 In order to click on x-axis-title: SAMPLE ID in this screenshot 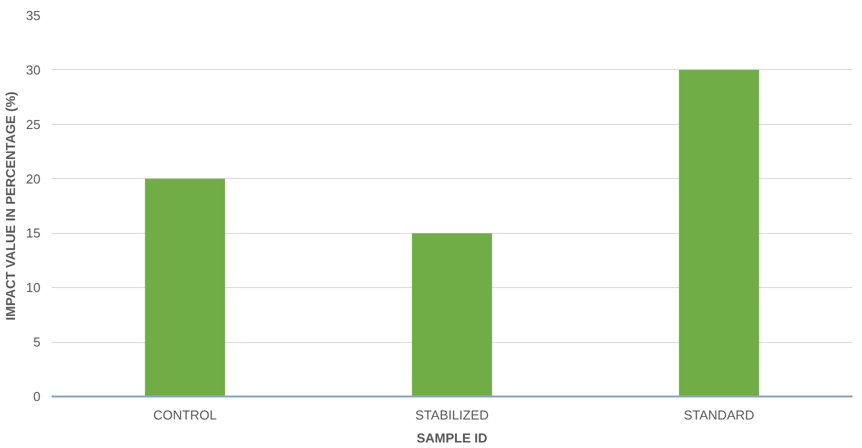, I will do `click(452, 438)`.